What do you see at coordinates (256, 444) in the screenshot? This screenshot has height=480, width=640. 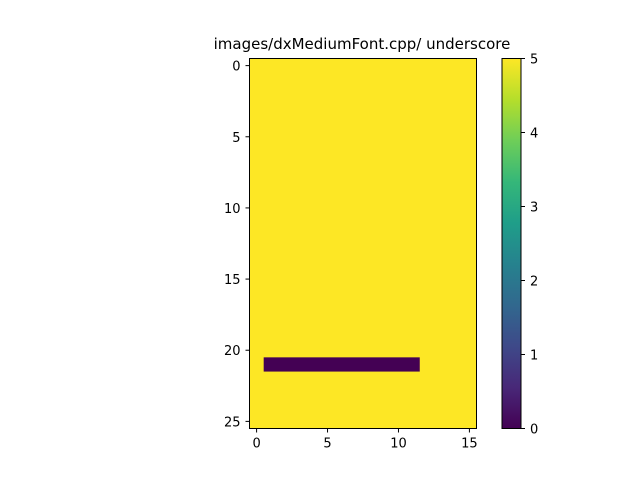 I see `x-tick-label: 0` at bounding box center [256, 444].